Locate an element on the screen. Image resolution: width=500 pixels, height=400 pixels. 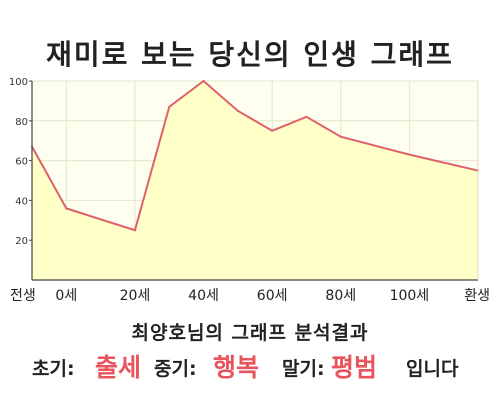
late-label: 말기: is located at coordinates (303, 369).